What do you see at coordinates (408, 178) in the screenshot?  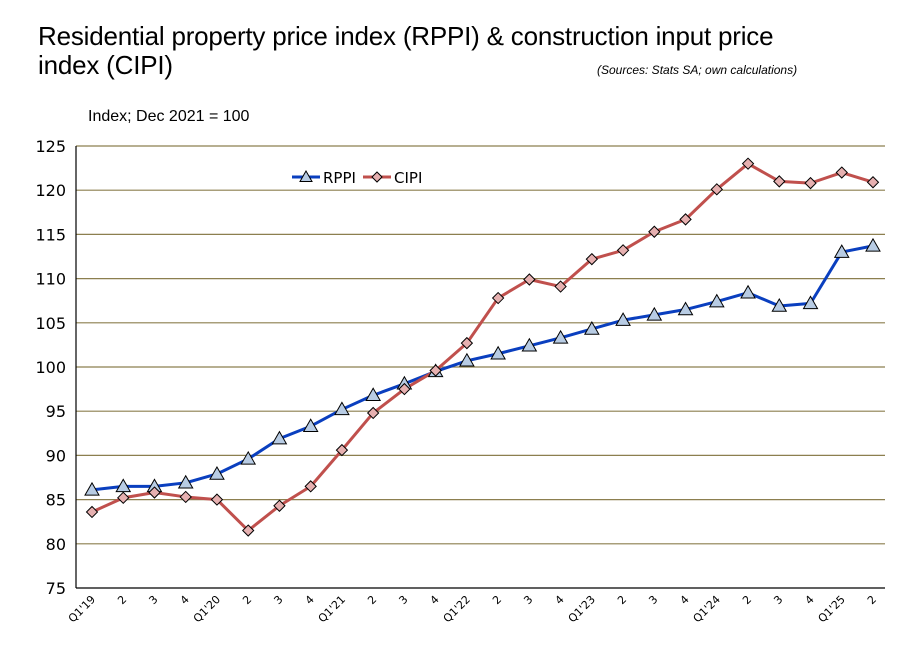 I see `legend-label: CIPI` at bounding box center [408, 178].